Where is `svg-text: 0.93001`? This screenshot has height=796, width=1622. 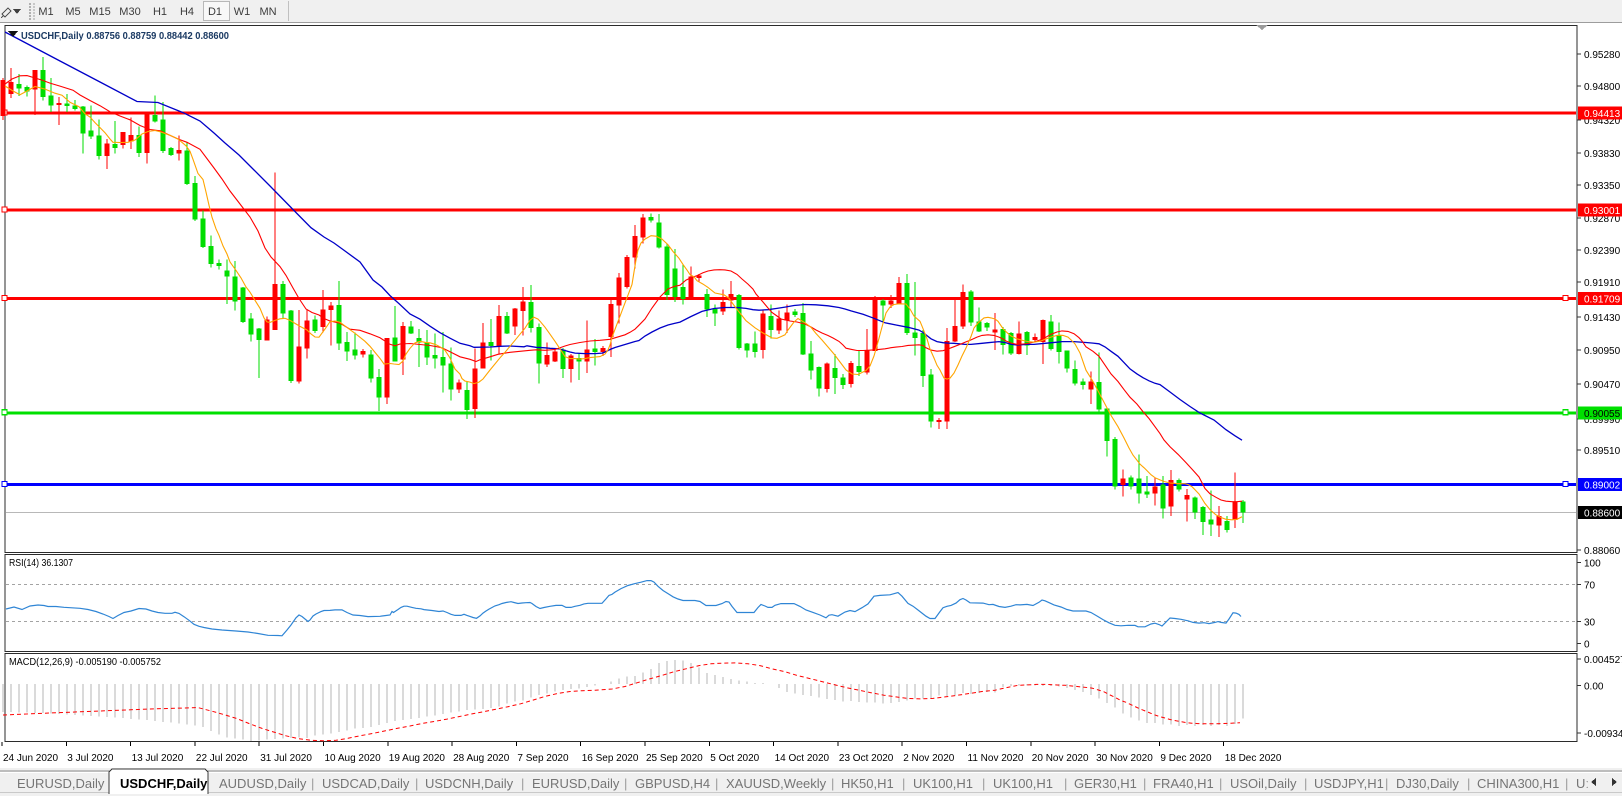 svg-text: 0.93001 is located at coordinates (1602, 211).